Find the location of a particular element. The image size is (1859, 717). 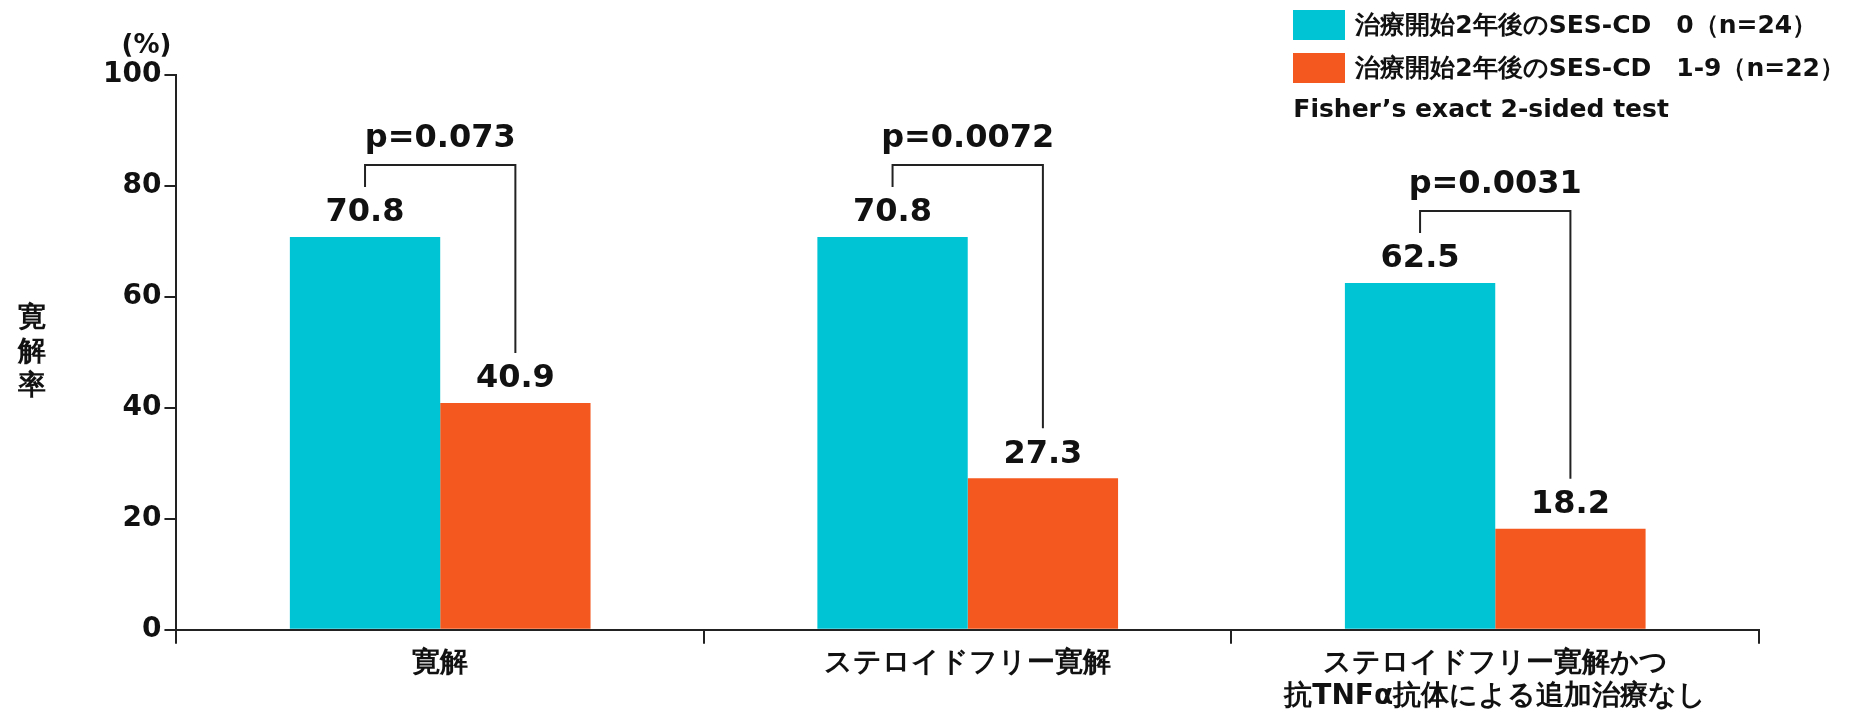

data-label: 62.5 is located at coordinates (1420, 256).